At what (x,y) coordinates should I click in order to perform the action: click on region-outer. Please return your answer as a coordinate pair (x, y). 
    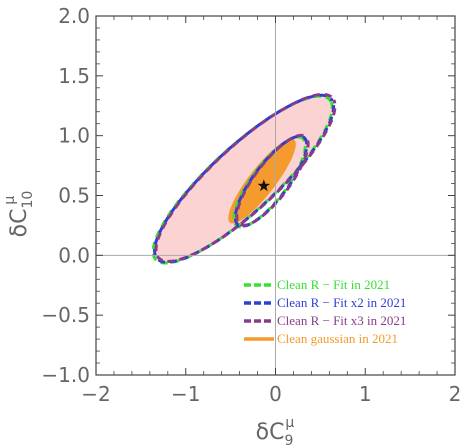
    Looking at the image, I should click on (244, 179).